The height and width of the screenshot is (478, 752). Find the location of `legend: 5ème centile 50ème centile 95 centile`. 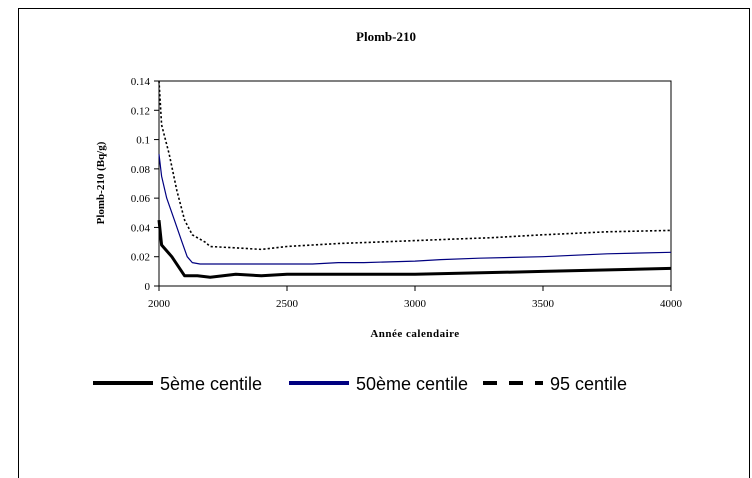

legend: 5ème centile 50ème centile 95 centile is located at coordinates (360, 384).